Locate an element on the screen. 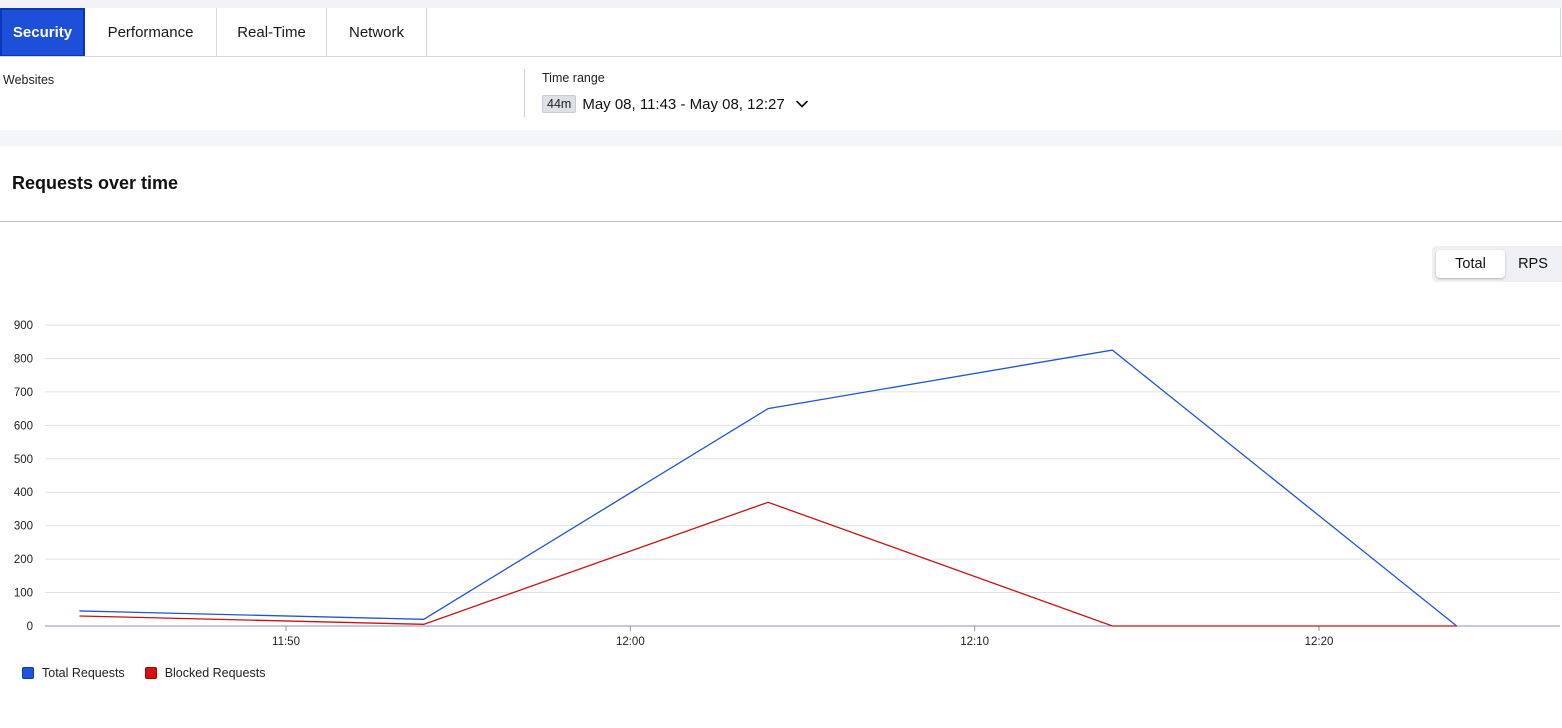 The image size is (1562, 728). x-tick-label: 11:50 is located at coordinates (286, 642).